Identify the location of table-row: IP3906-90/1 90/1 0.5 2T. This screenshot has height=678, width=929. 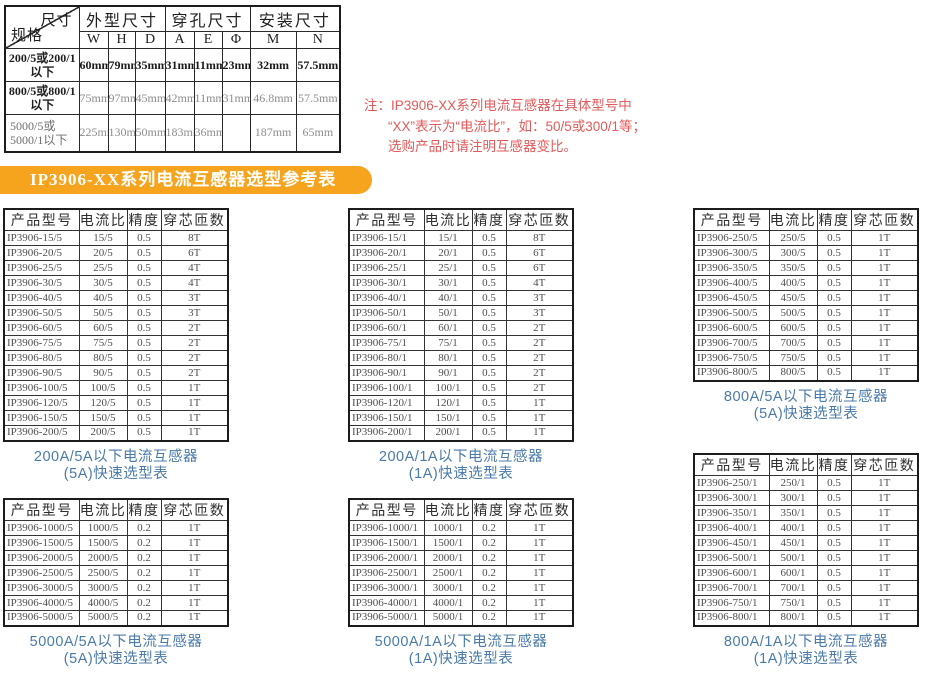
(461, 373).